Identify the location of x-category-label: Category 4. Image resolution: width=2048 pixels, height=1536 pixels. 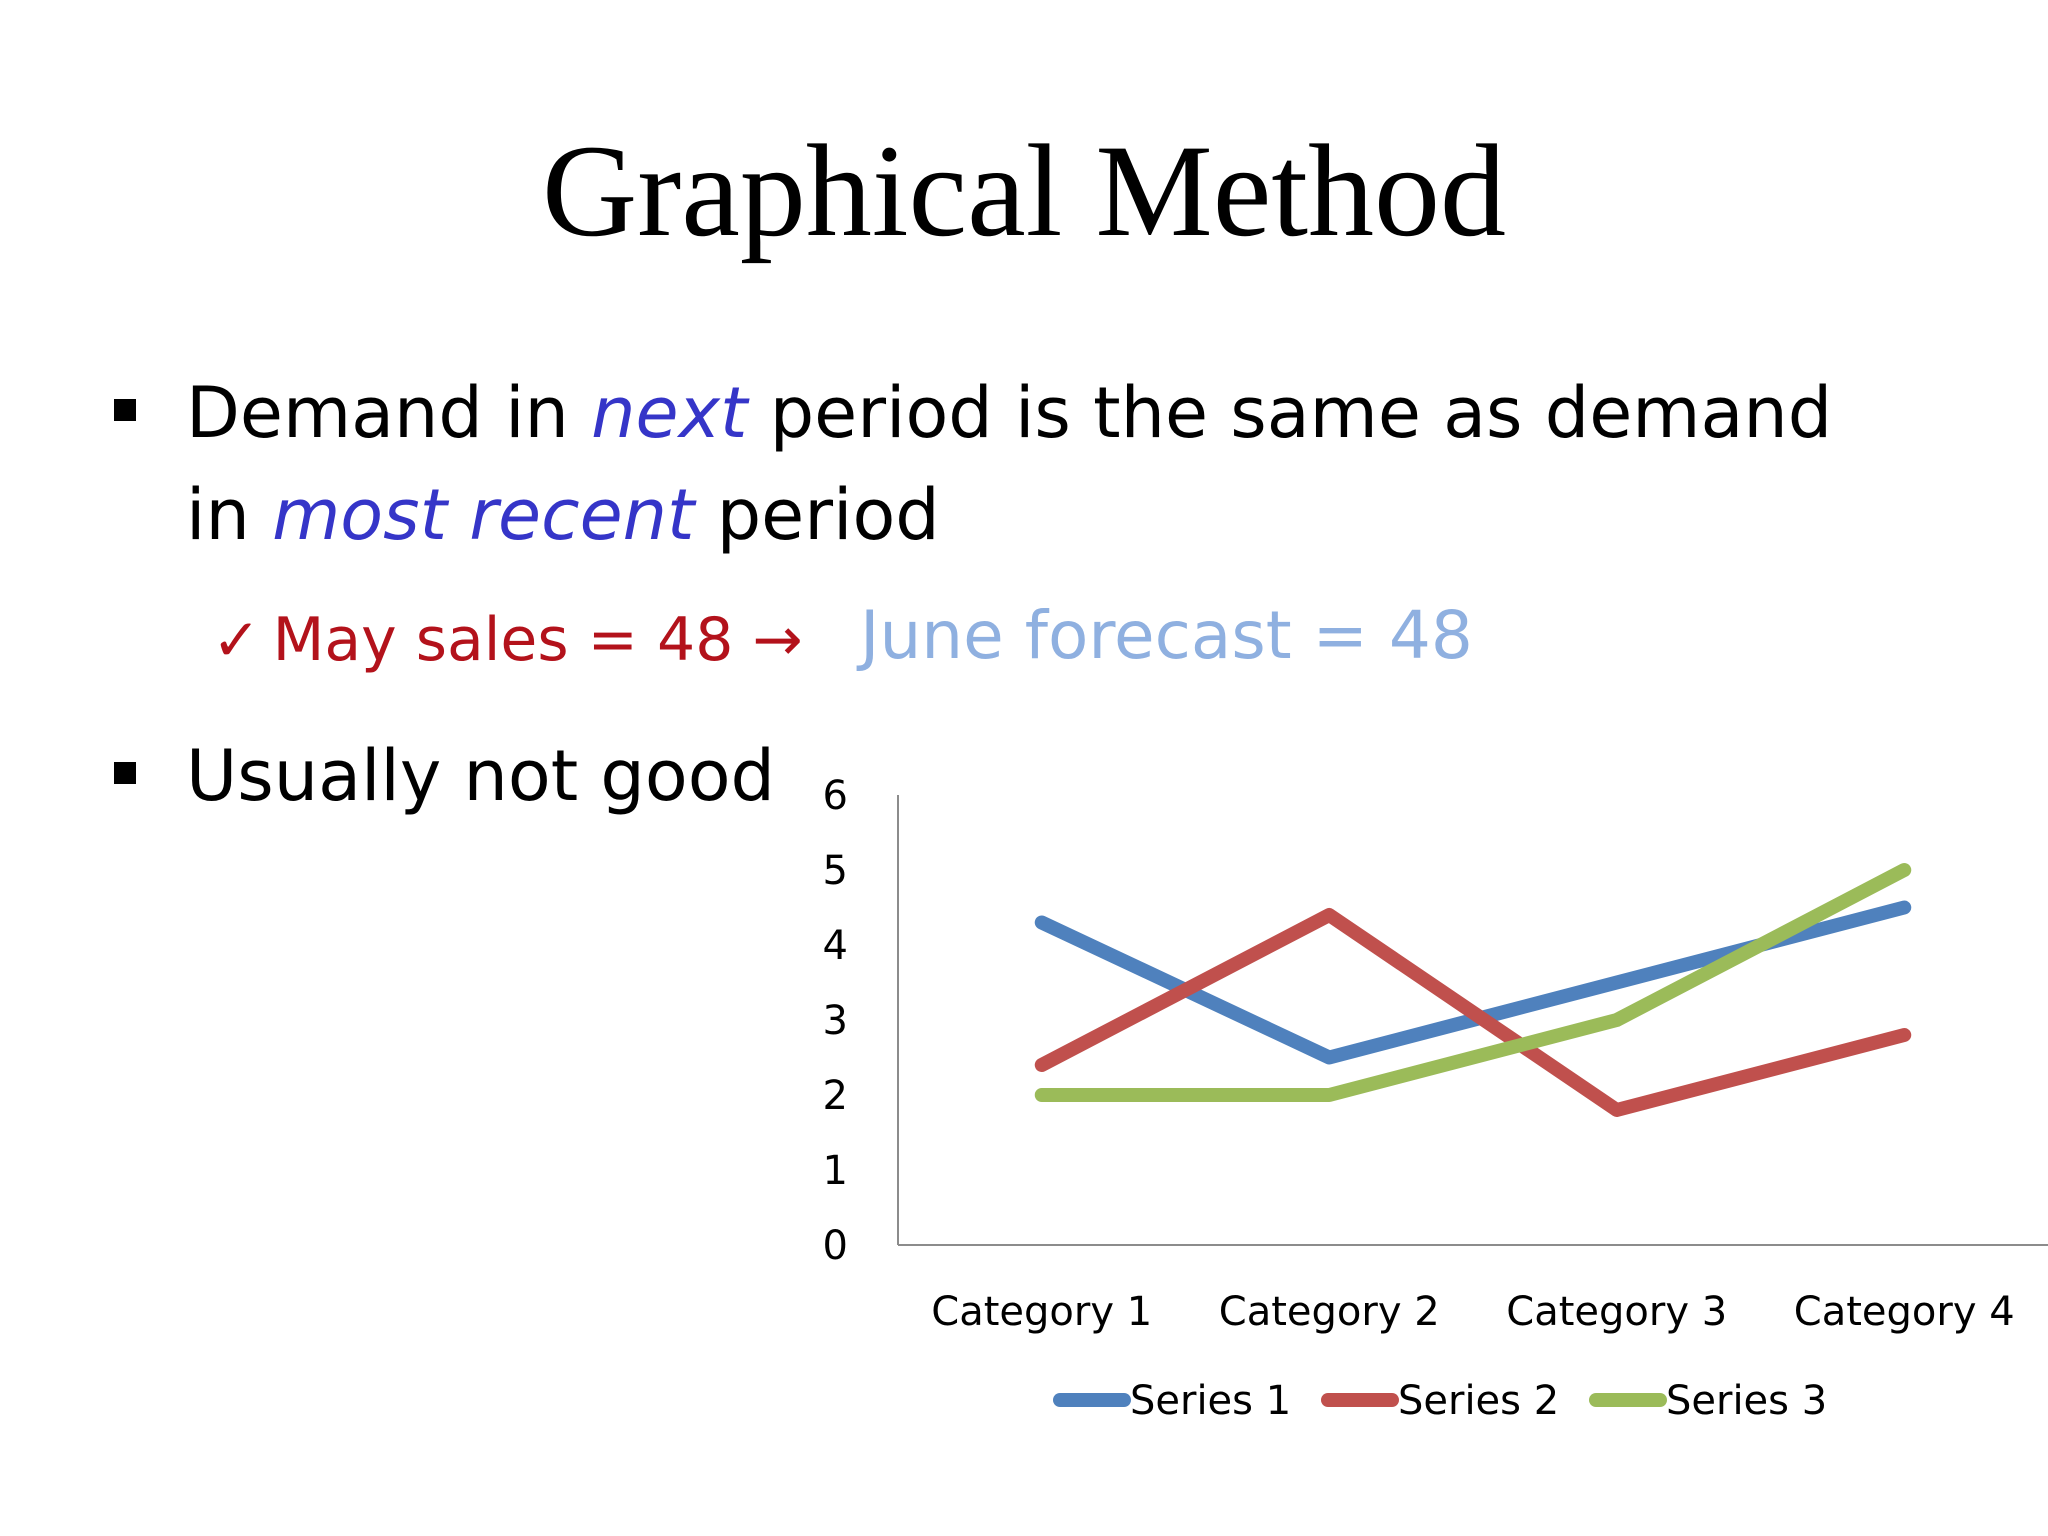
(1904, 1312).